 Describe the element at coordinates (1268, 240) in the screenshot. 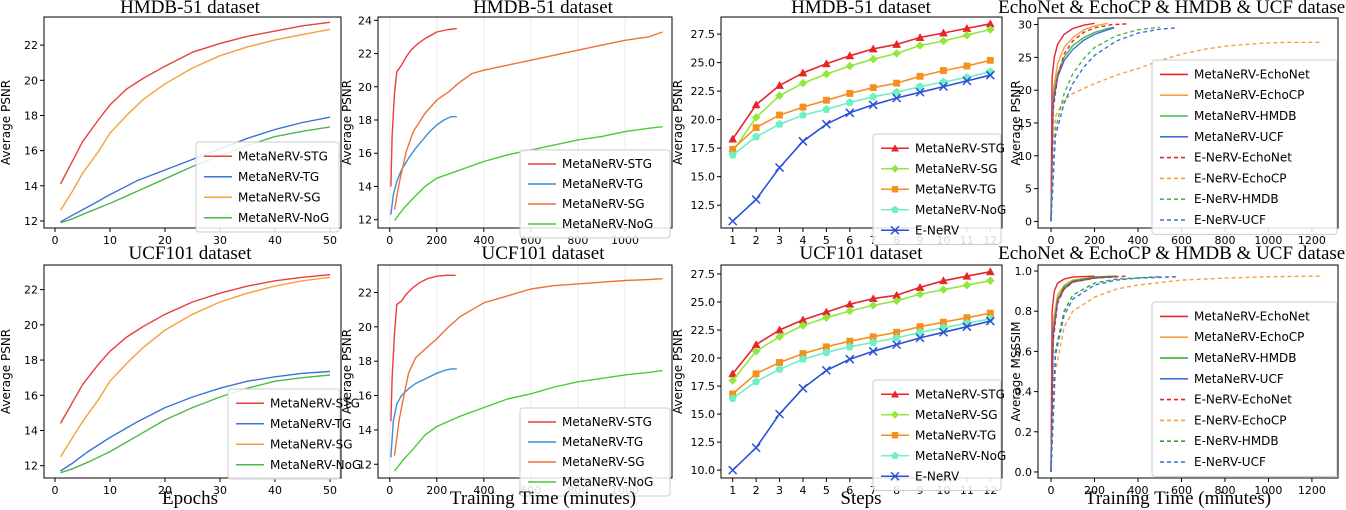

I see `x-tick-label: 1000` at that location.